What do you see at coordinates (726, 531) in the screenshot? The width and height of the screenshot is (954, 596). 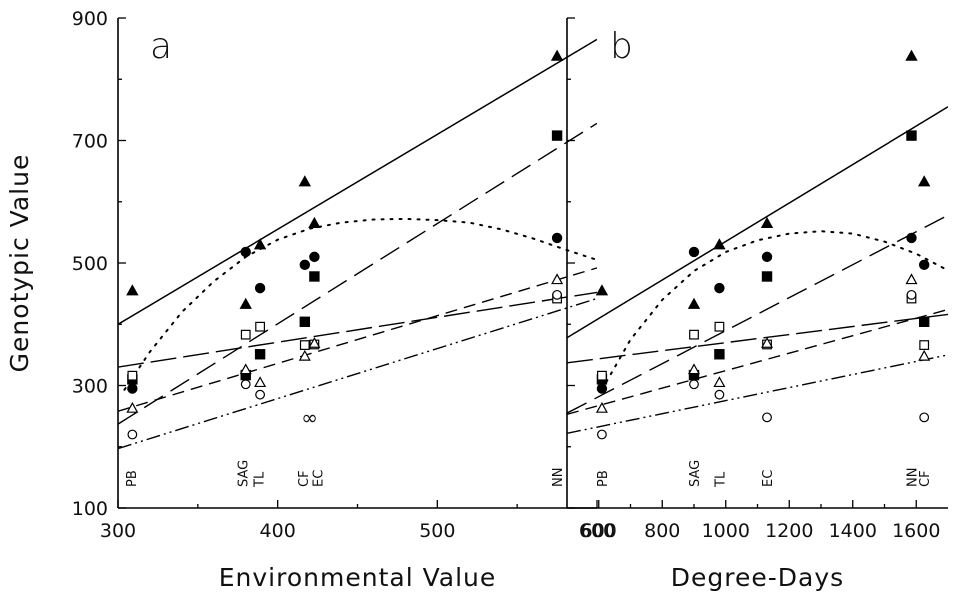 I see `x-tick-label: 1000` at bounding box center [726, 531].